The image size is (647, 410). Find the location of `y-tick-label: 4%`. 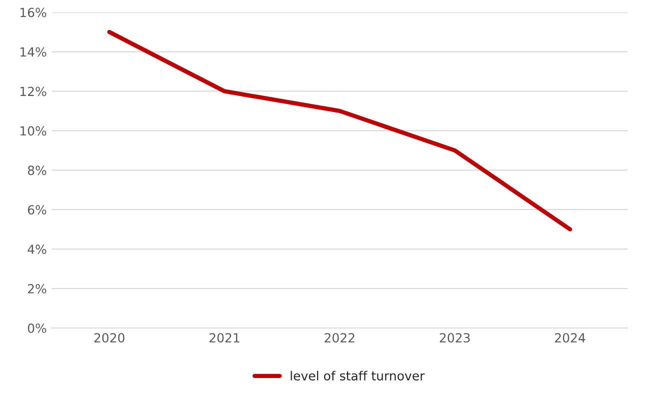

y-tick-label: 4% is located at coordinates (37, 249).